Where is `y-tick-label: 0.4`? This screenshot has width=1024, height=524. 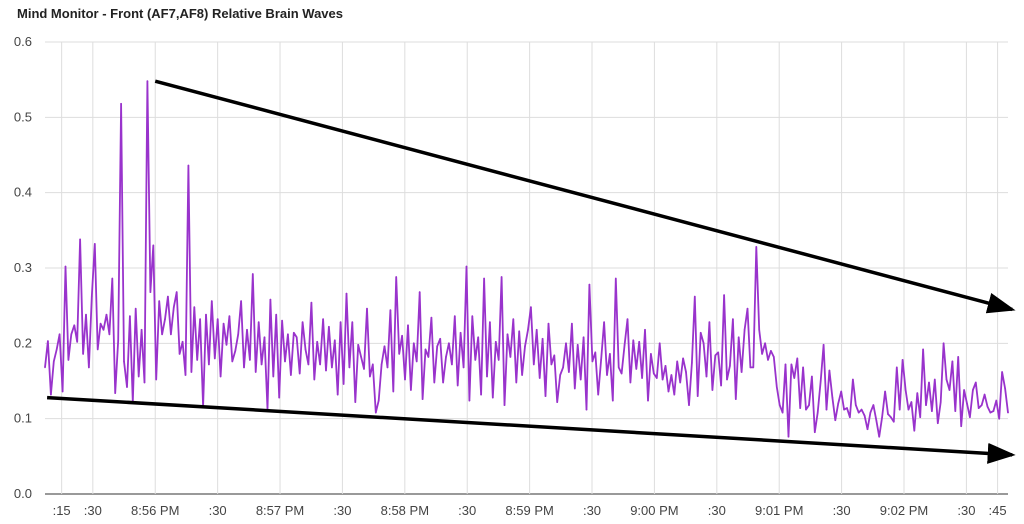 y-tick-label: 0.4 is located at coordinates (23, 192).